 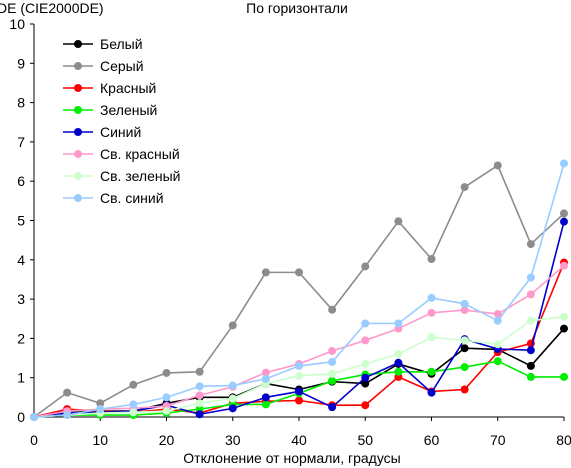 What do you see at coordinates (21, 221) in the screenshot?
I see `y-tick-label: 5` at bounding box center [21, 221].